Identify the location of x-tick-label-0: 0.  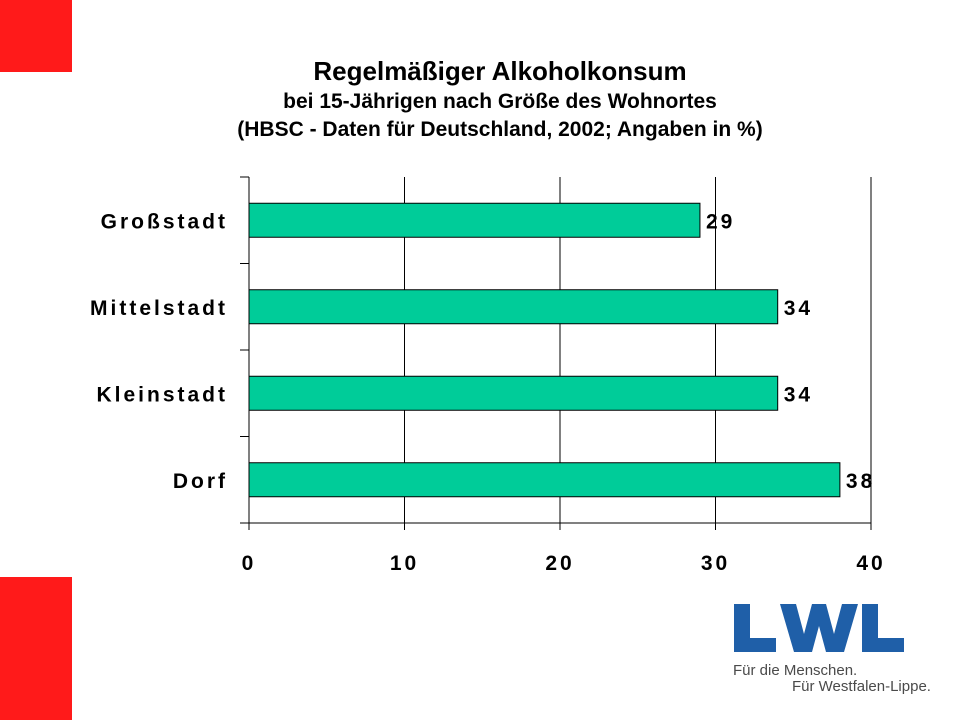
(249, 563).